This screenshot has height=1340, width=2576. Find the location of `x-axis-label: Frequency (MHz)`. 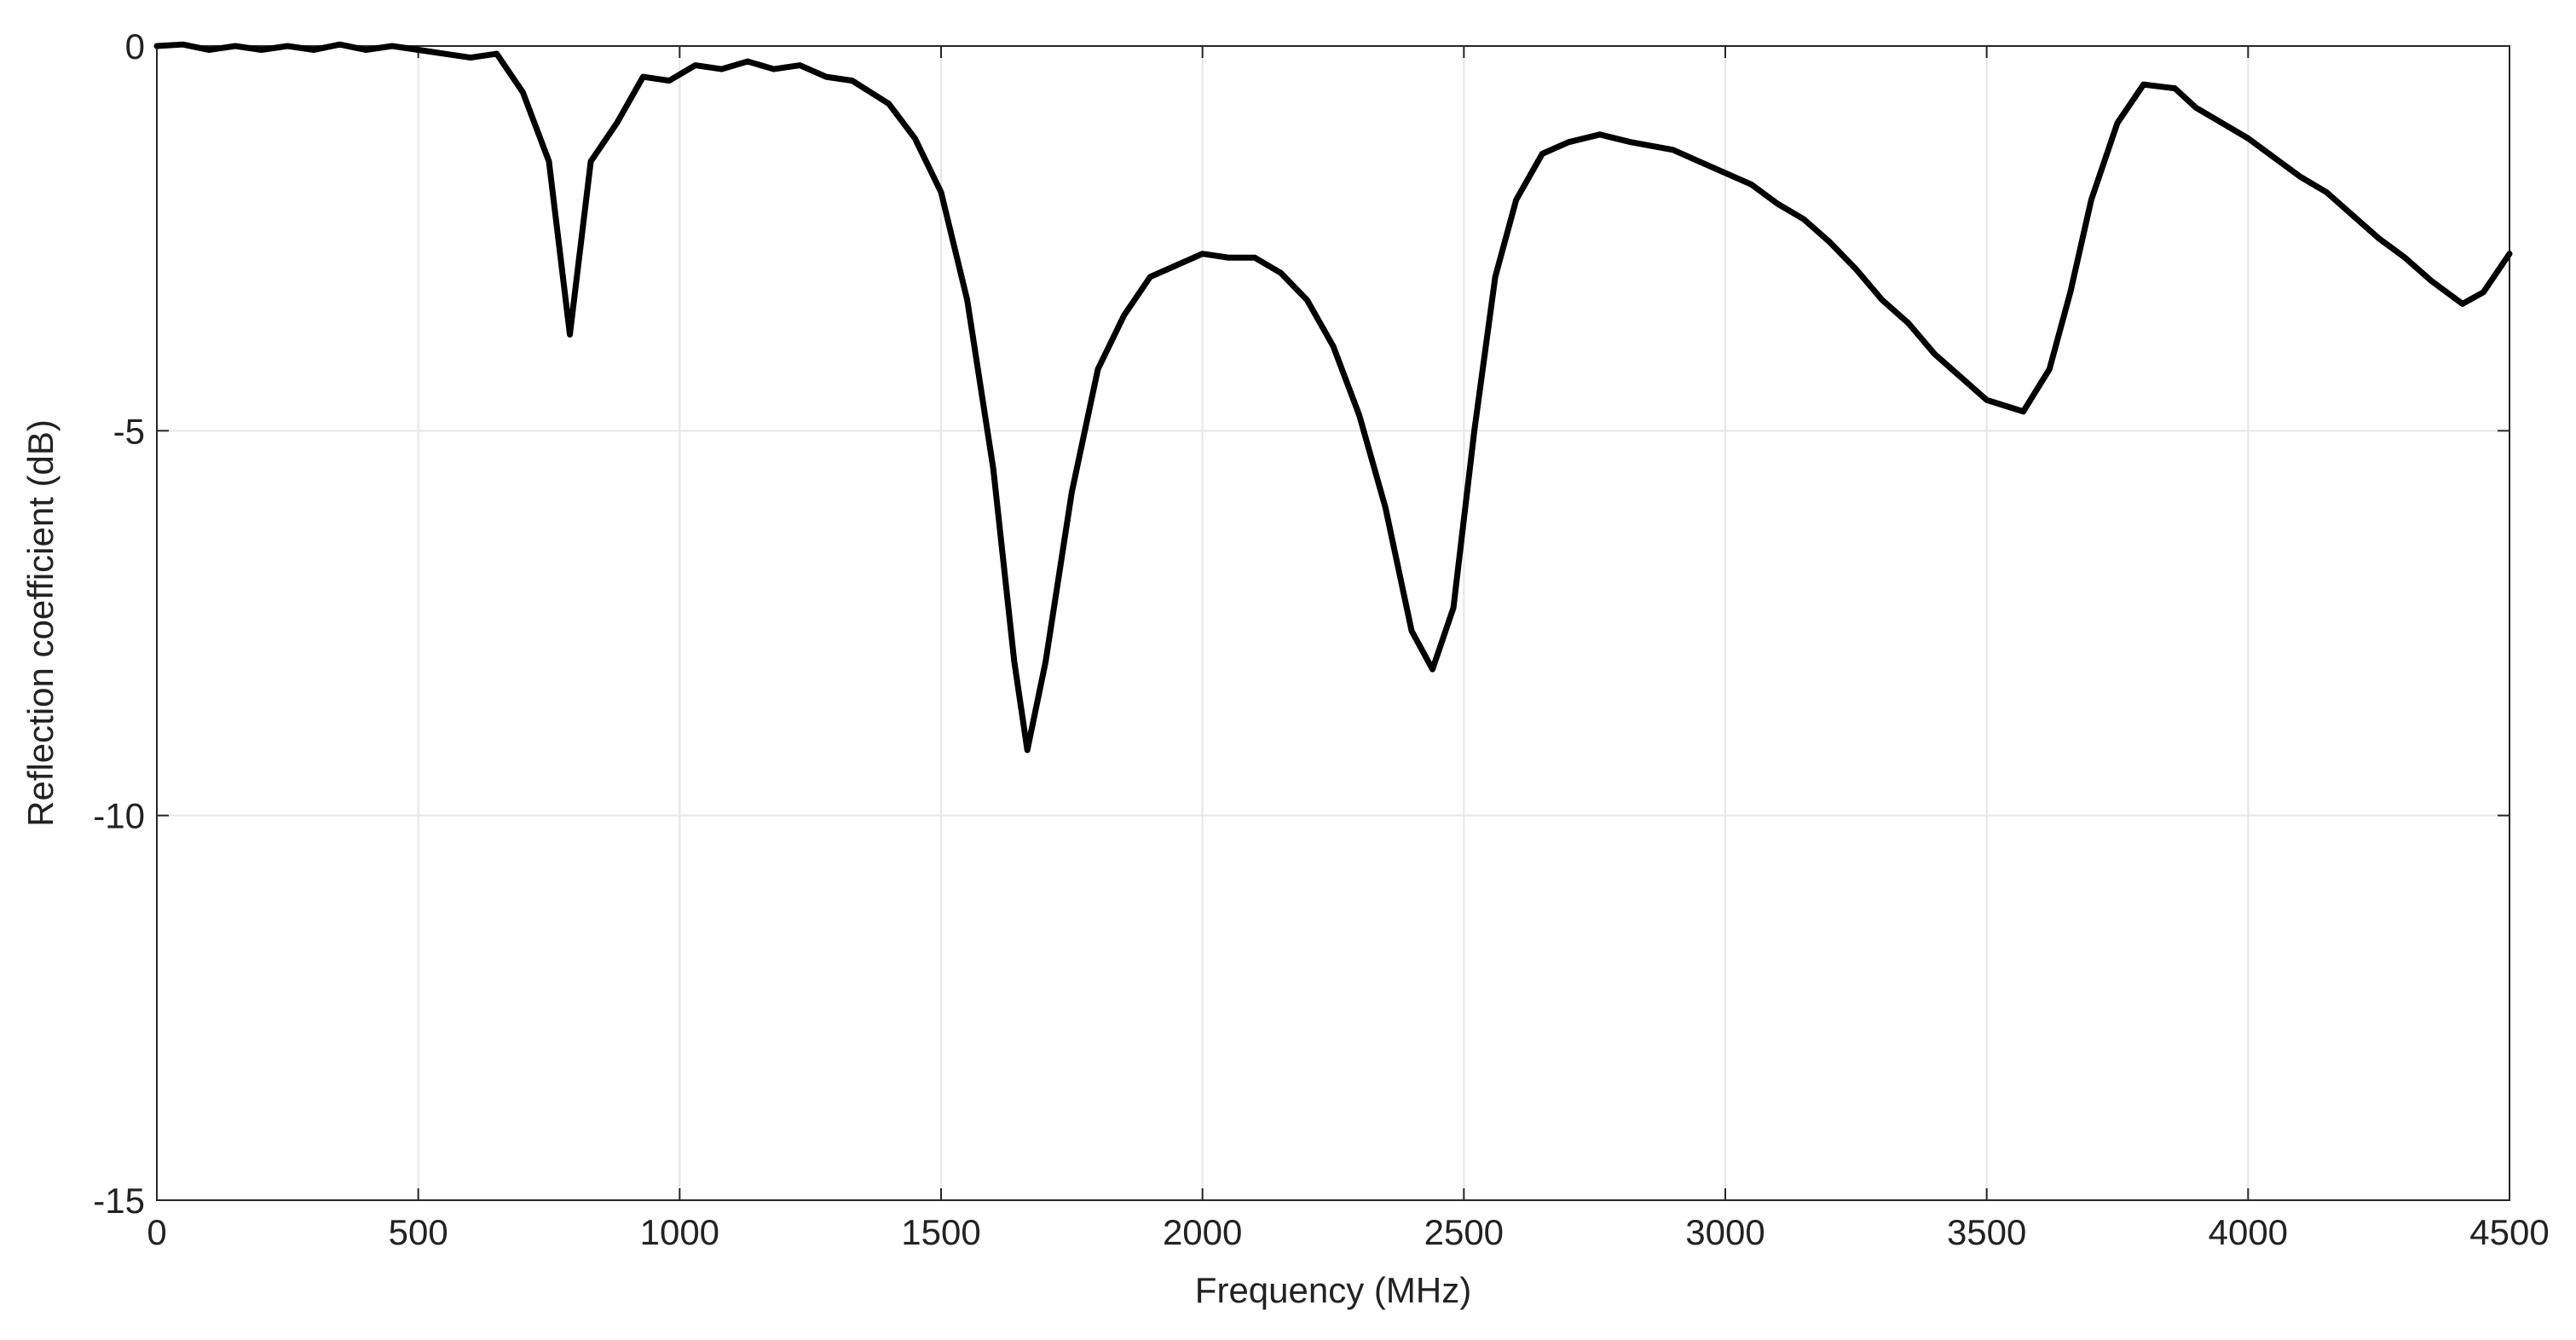

x-axis-label: Frequency (MHz) is located at coordinates (1333, 1290).